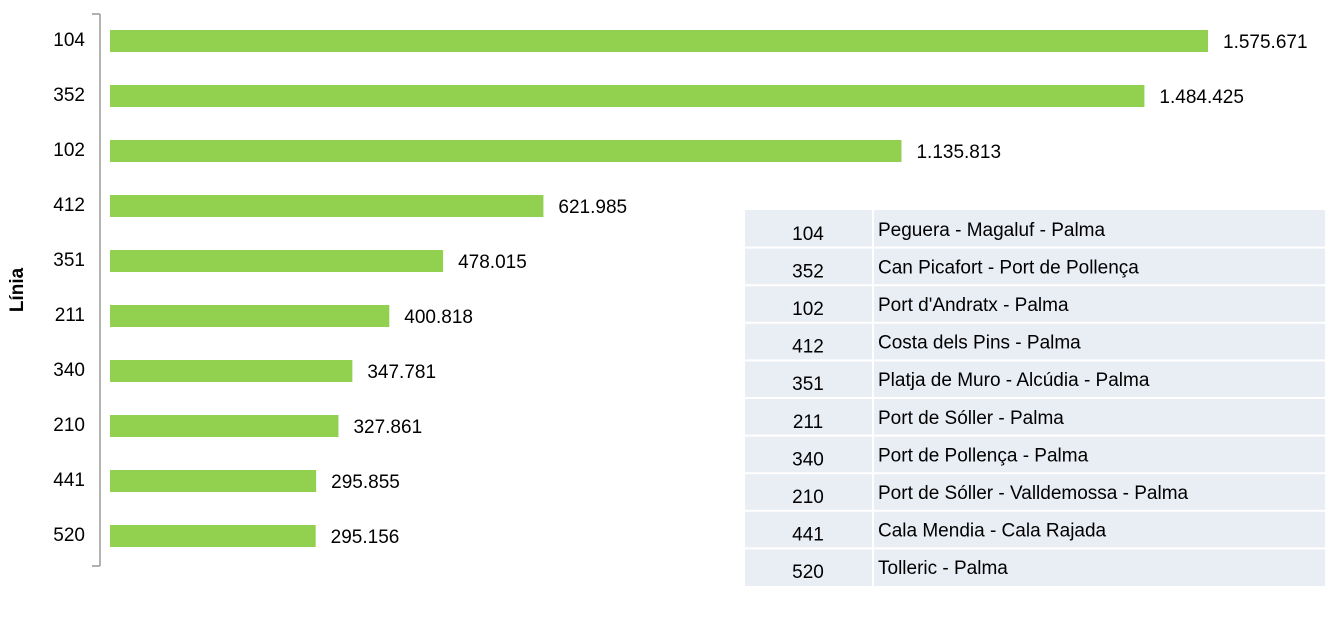  What do you see at coordinates (973, 305) in the screenshot?
I see `route-name: Port d'Andratx - Palma` at bounding box center [973, 305].